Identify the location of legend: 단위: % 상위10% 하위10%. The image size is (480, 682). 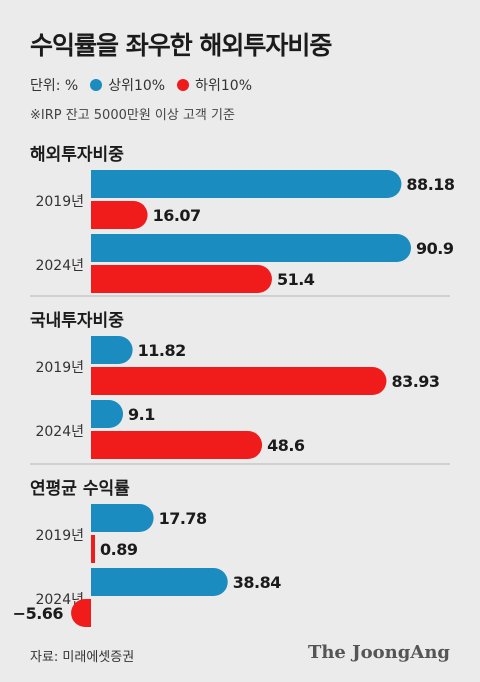
(141, 85).